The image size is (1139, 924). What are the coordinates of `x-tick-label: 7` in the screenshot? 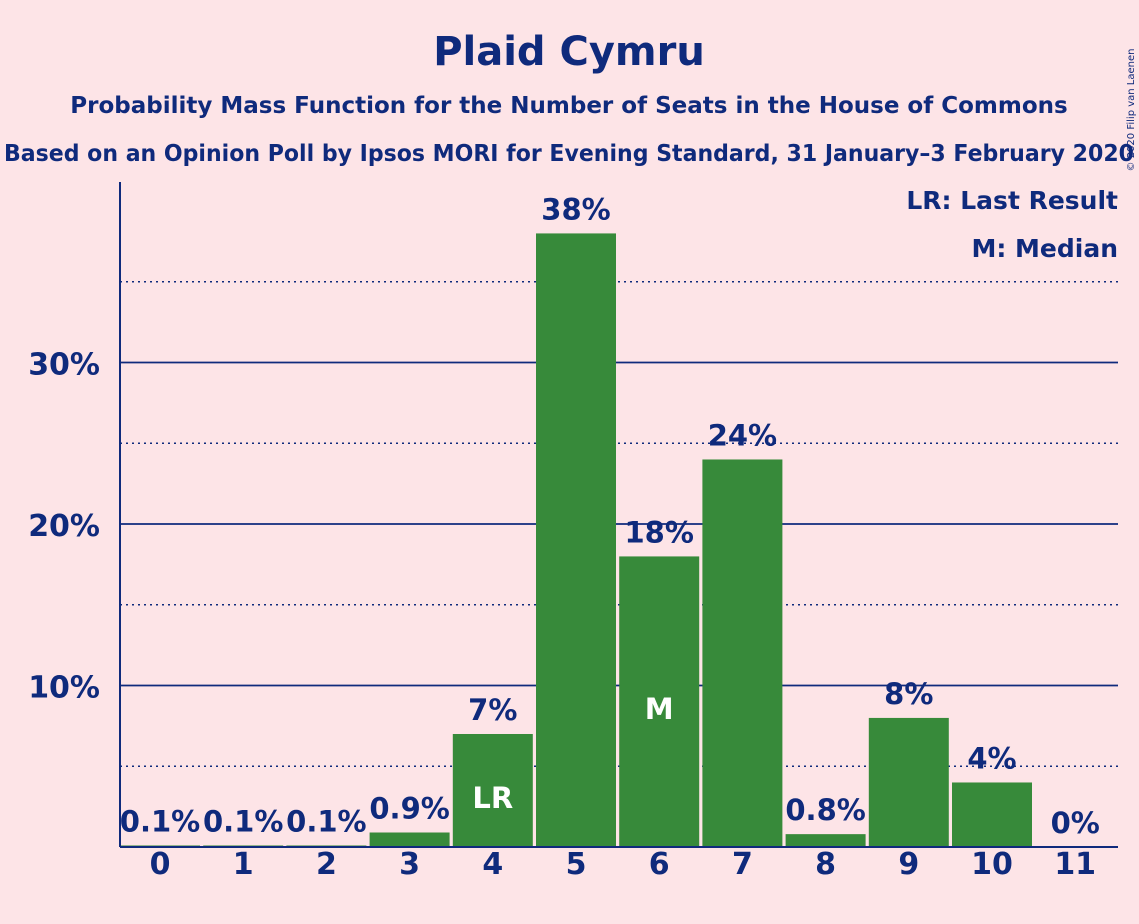 It's located at (742, 864).